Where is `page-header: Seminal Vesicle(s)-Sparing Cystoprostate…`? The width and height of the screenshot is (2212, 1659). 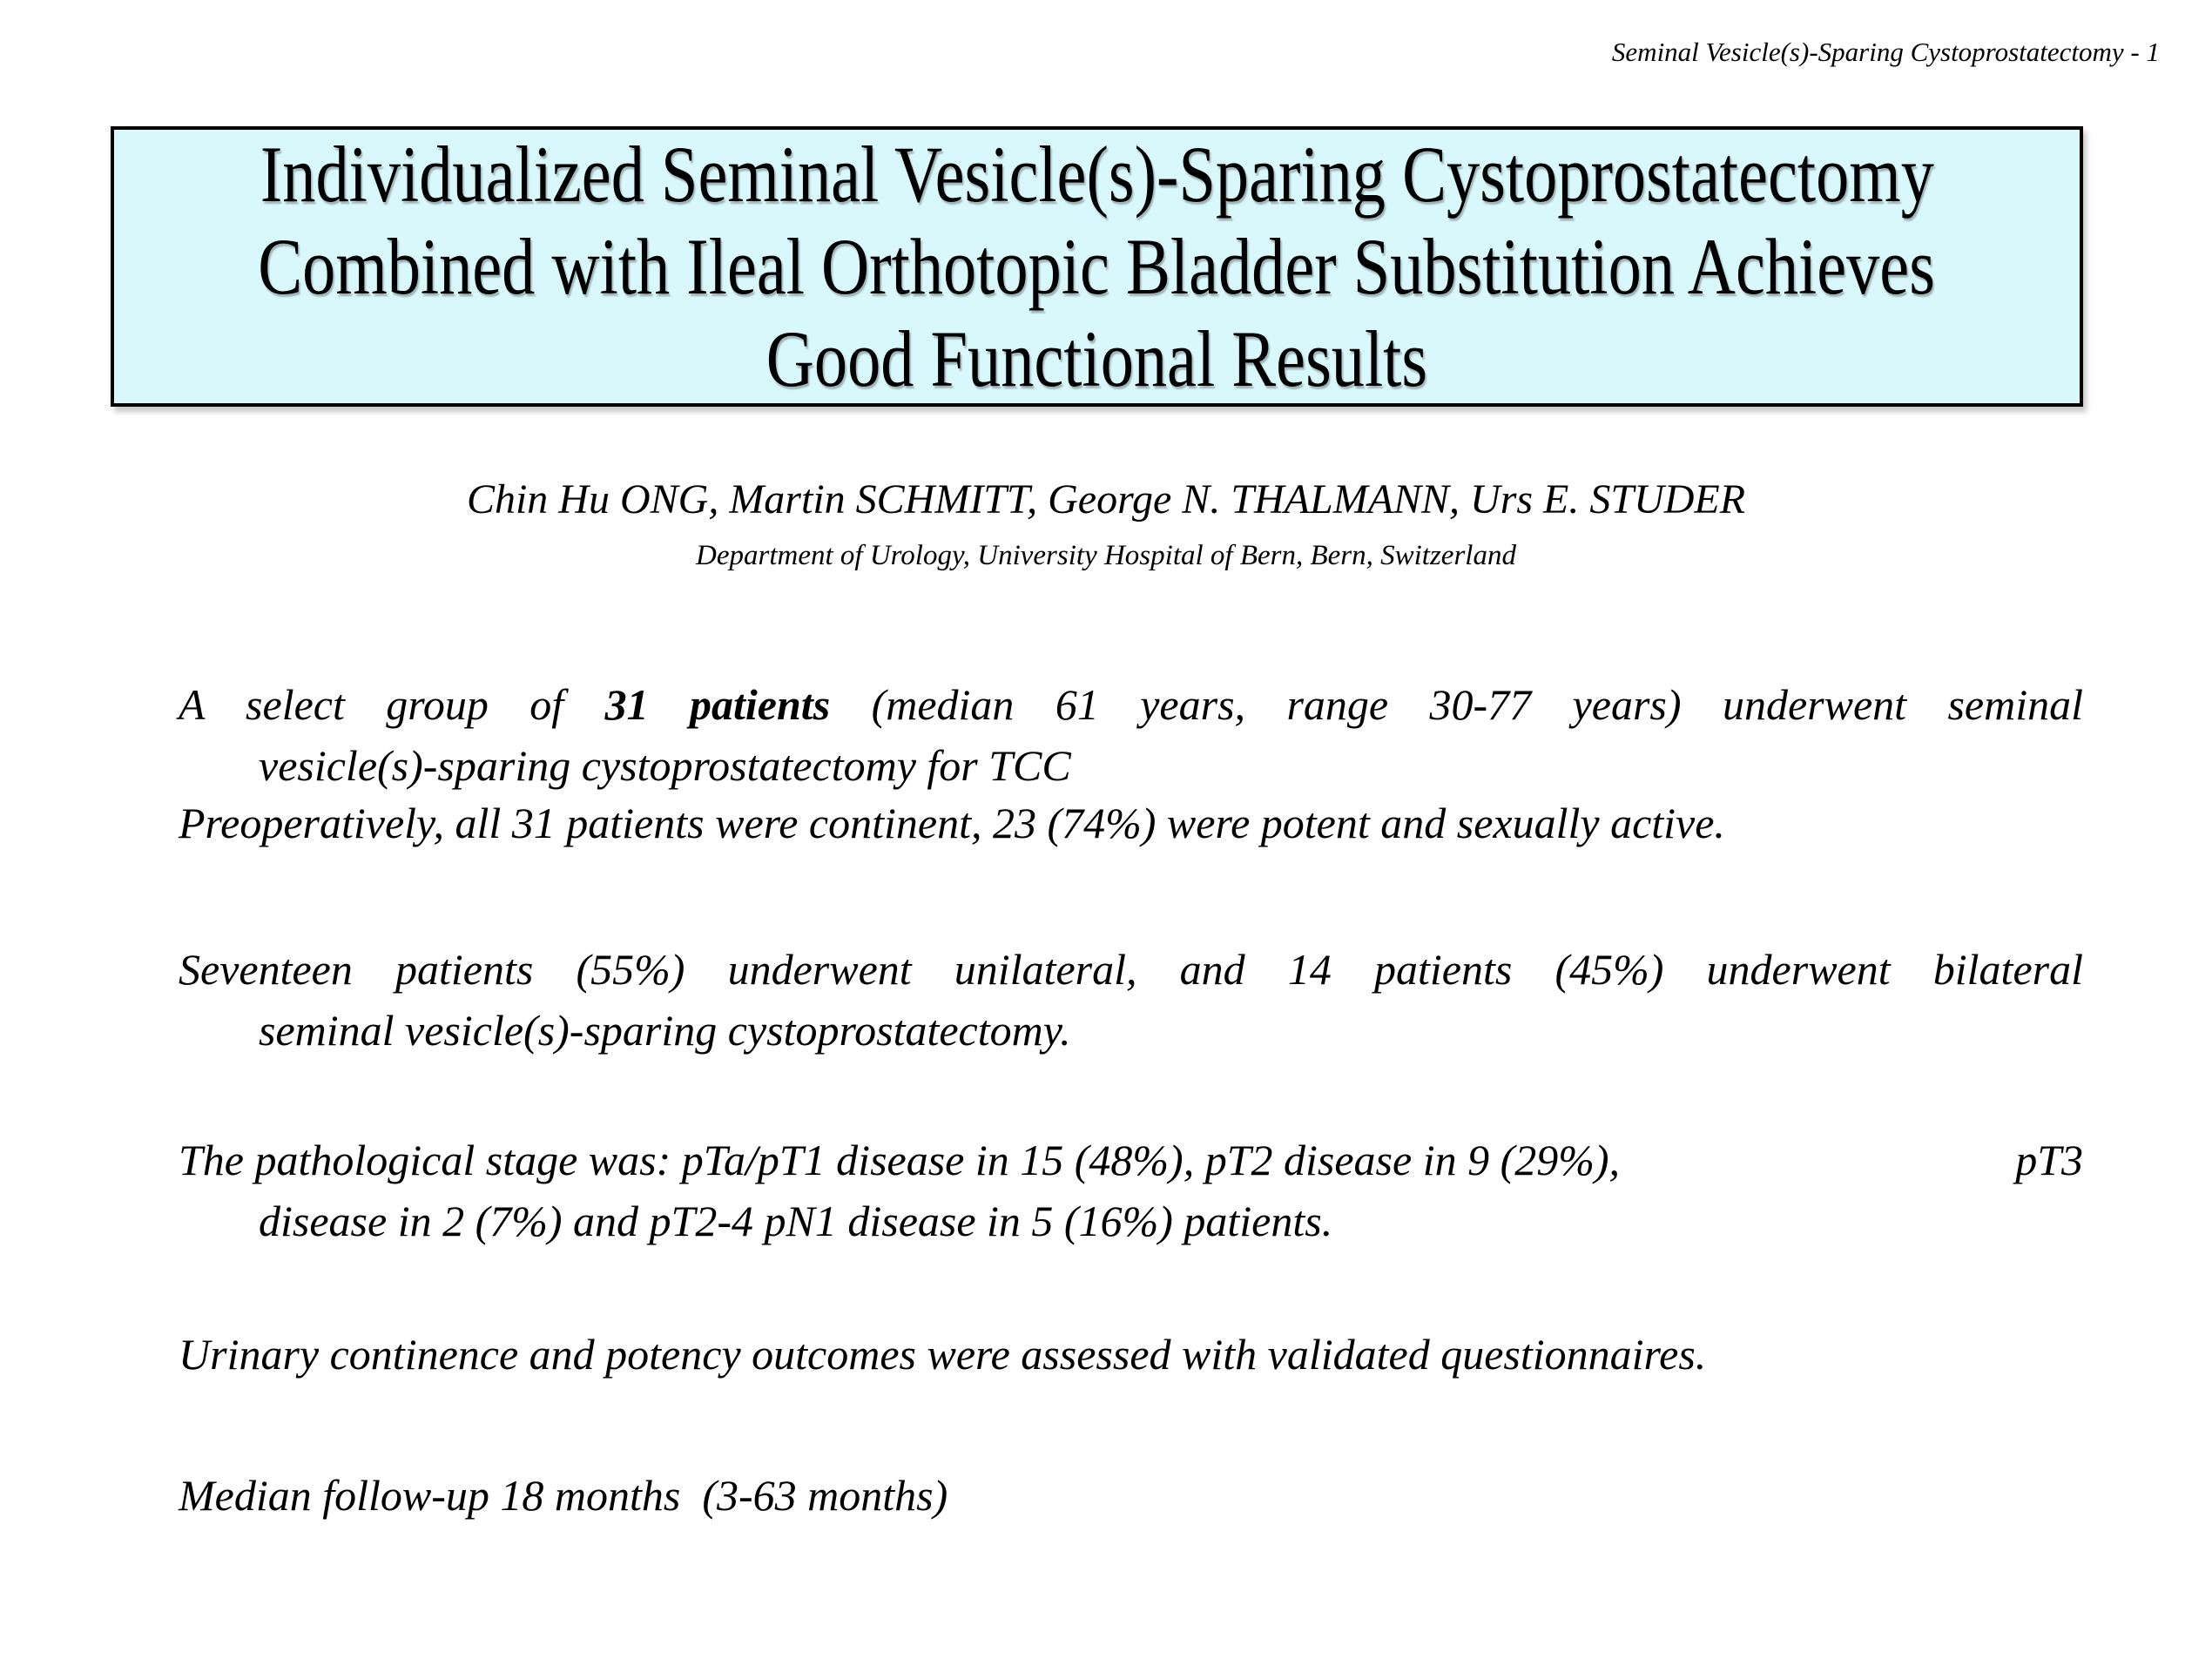 page-header: Seminal Vesicle(s)-Sparing Cystoprostate… is located at coordinates (1886, 52).